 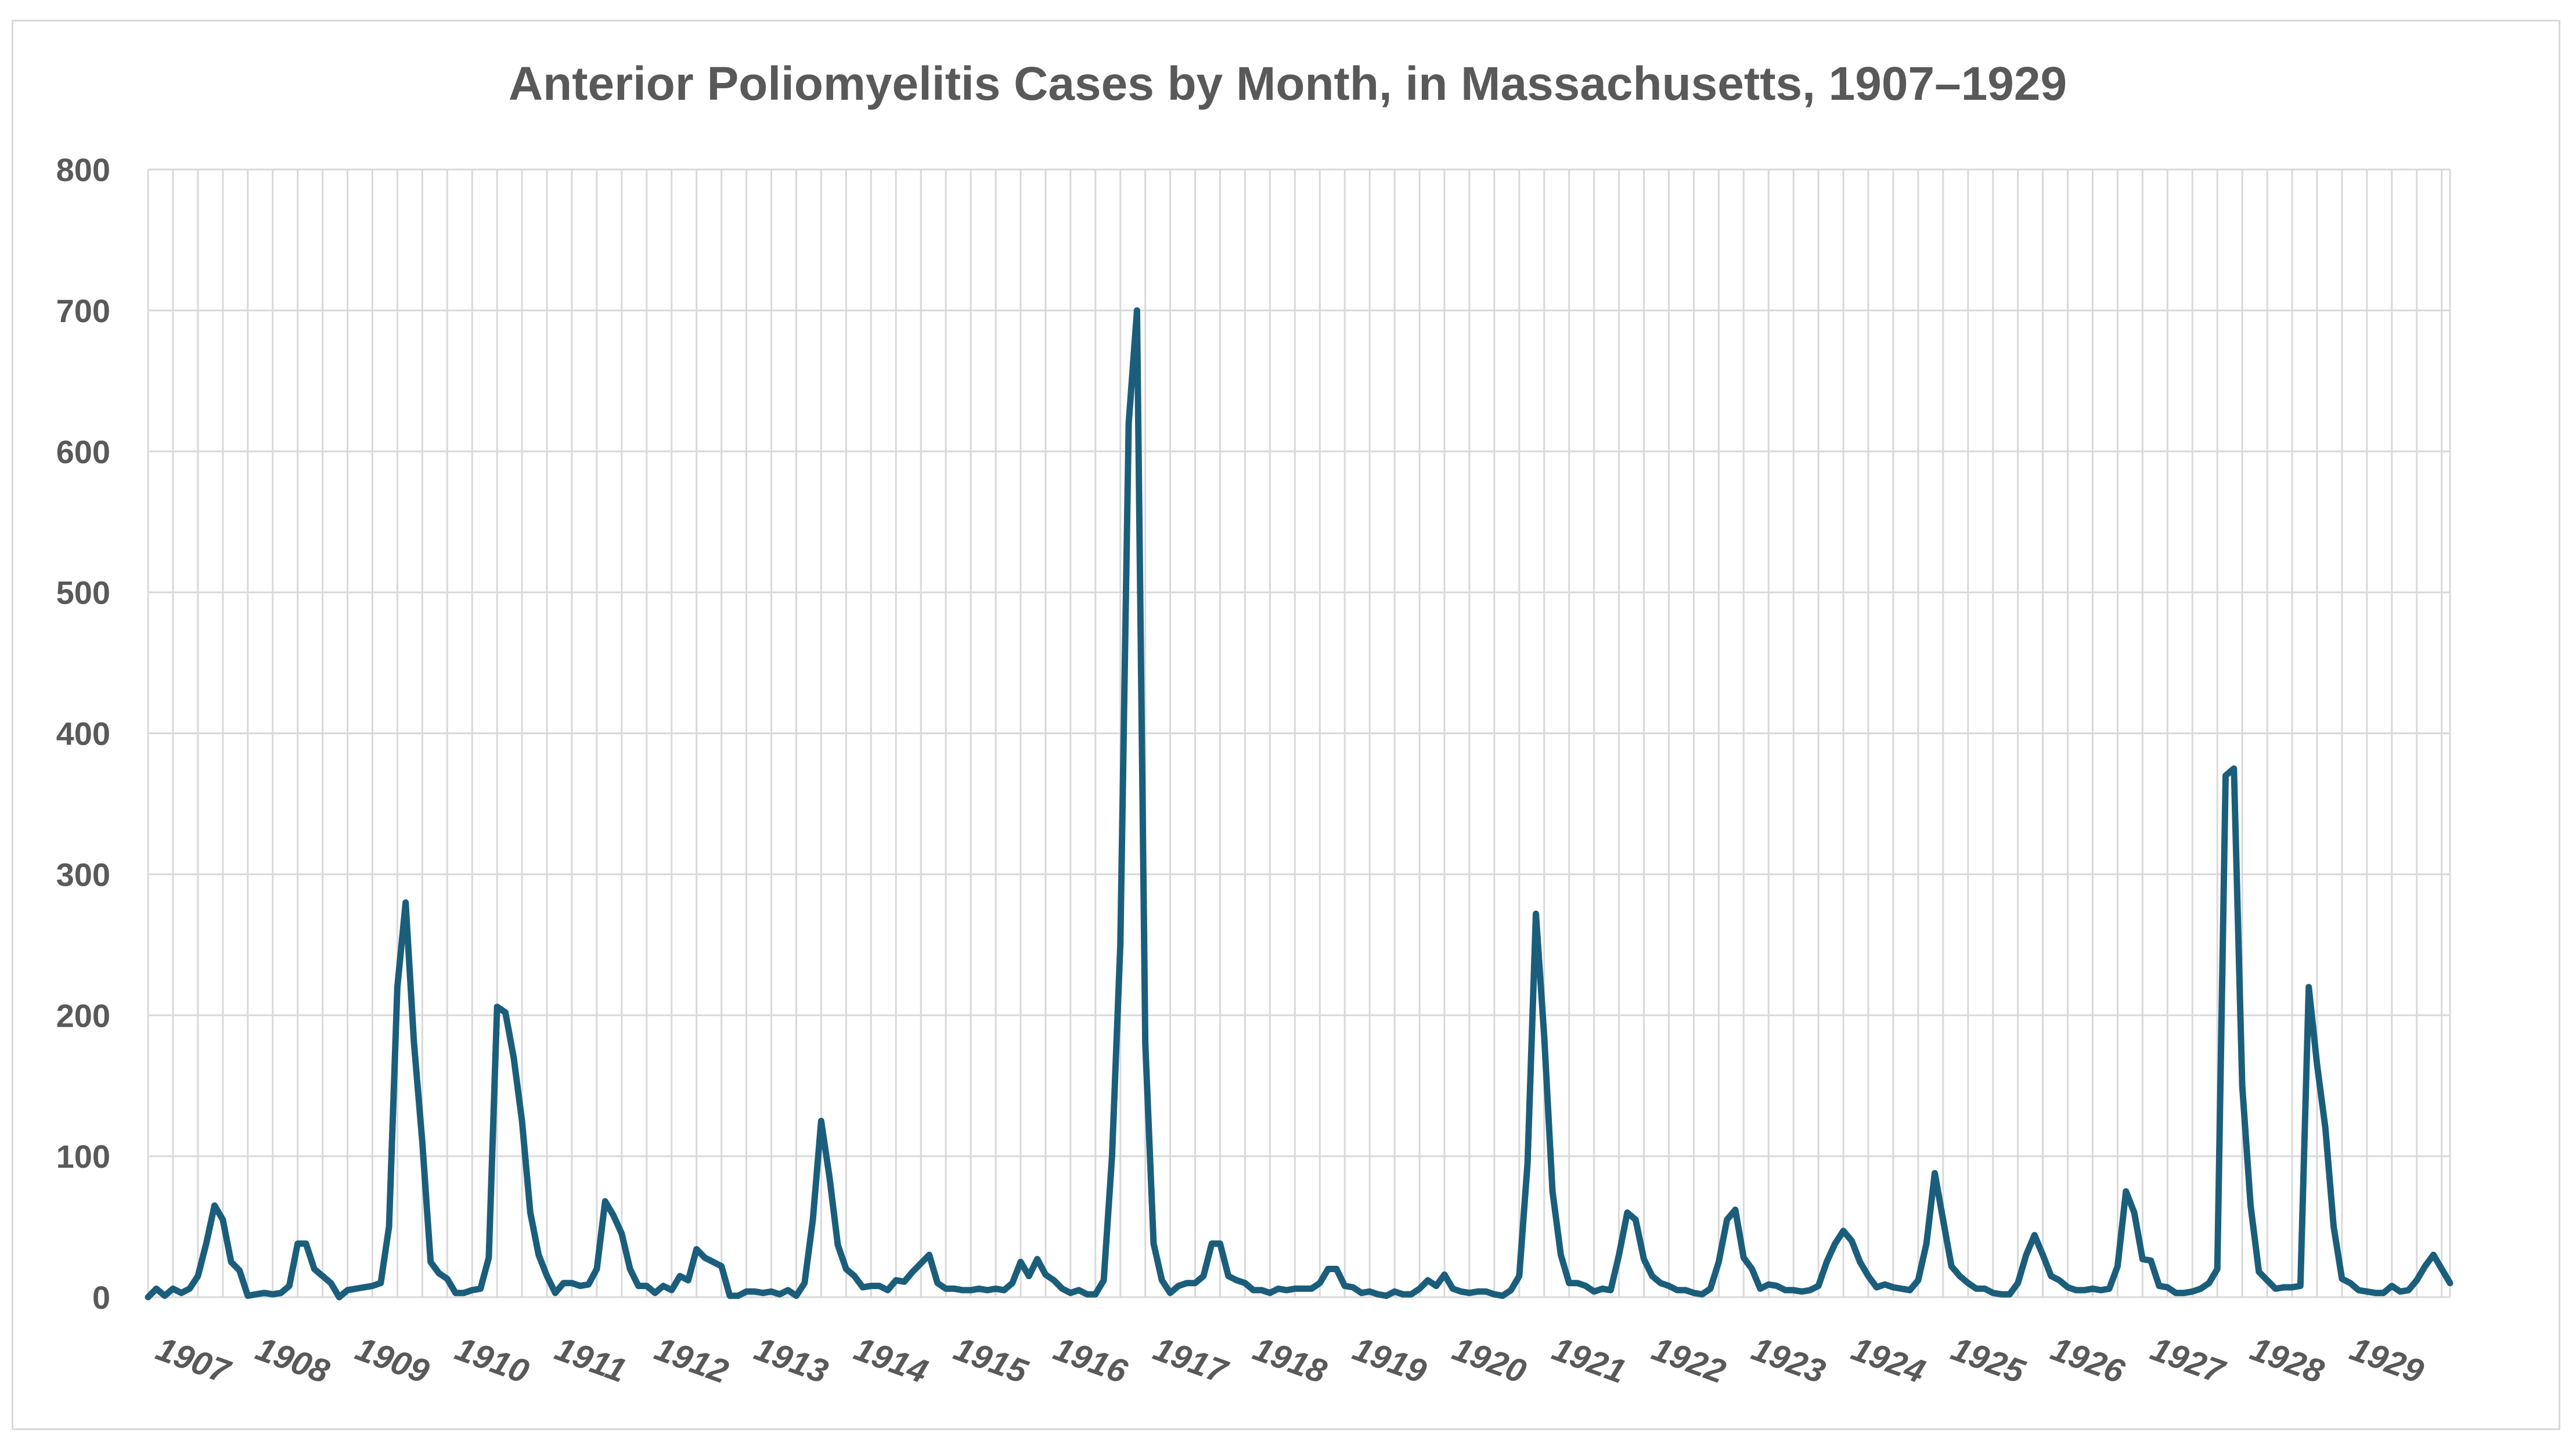 I want to click on x-tick-label: 1929, so click(x=2386, y=1360).